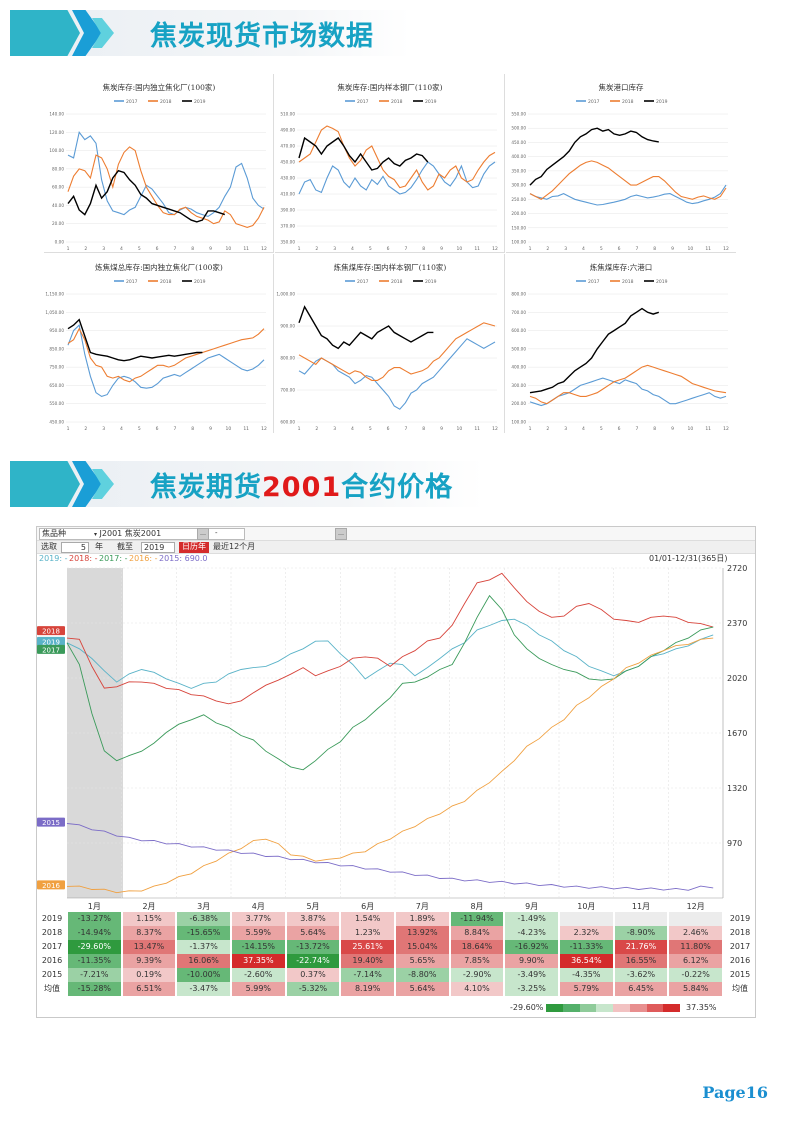 This screenshot has height=1123, width=794. What do you see at coordinates (94, 919) in the screenshot?
I see `heatmap-cell: -13.27%` at bounding box center [94, 919].